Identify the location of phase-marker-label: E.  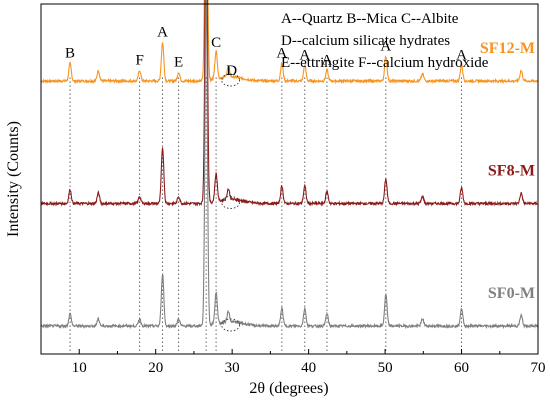
(178, 62).